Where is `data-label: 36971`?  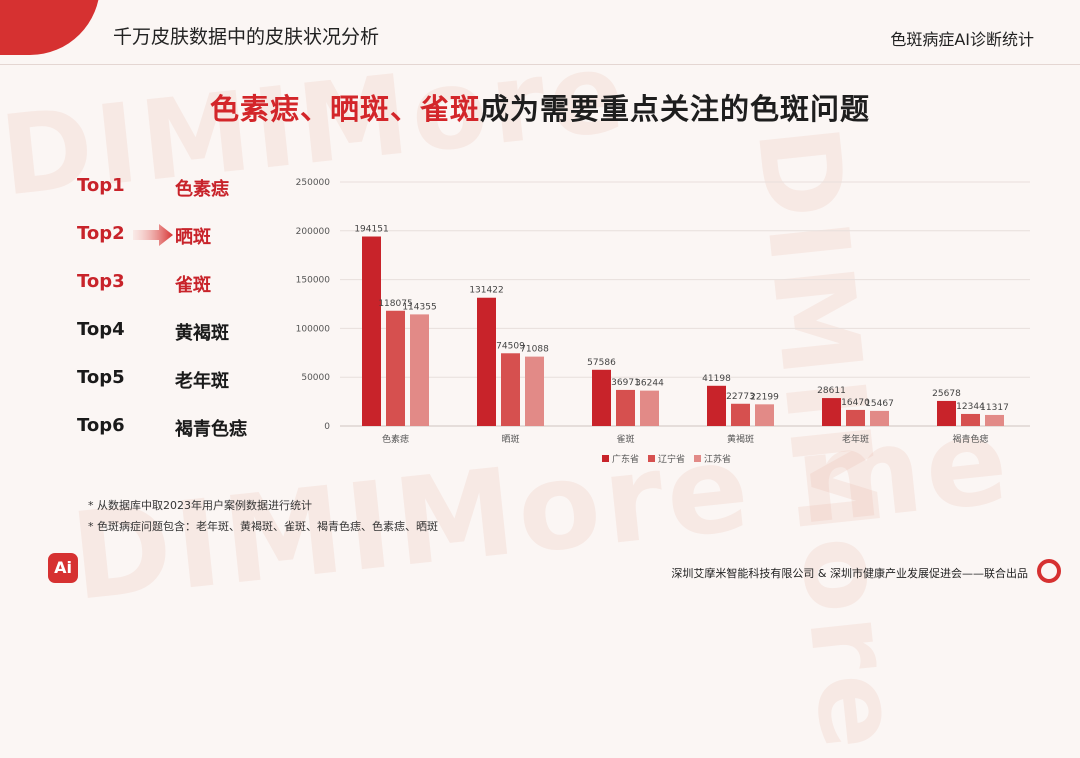 data-label: 36971 is located at coordinates (625, 383).